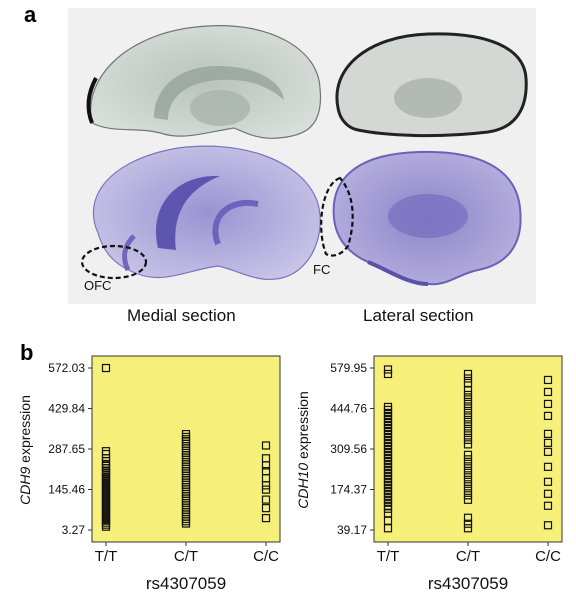 Image resolution: width=576 pixels, height=600 pixels. What do you see at coordinates (468, 583) in the screenshot?
I see `x-axis-label-cdh10: rs4307059` at bounding box center [468, 583].